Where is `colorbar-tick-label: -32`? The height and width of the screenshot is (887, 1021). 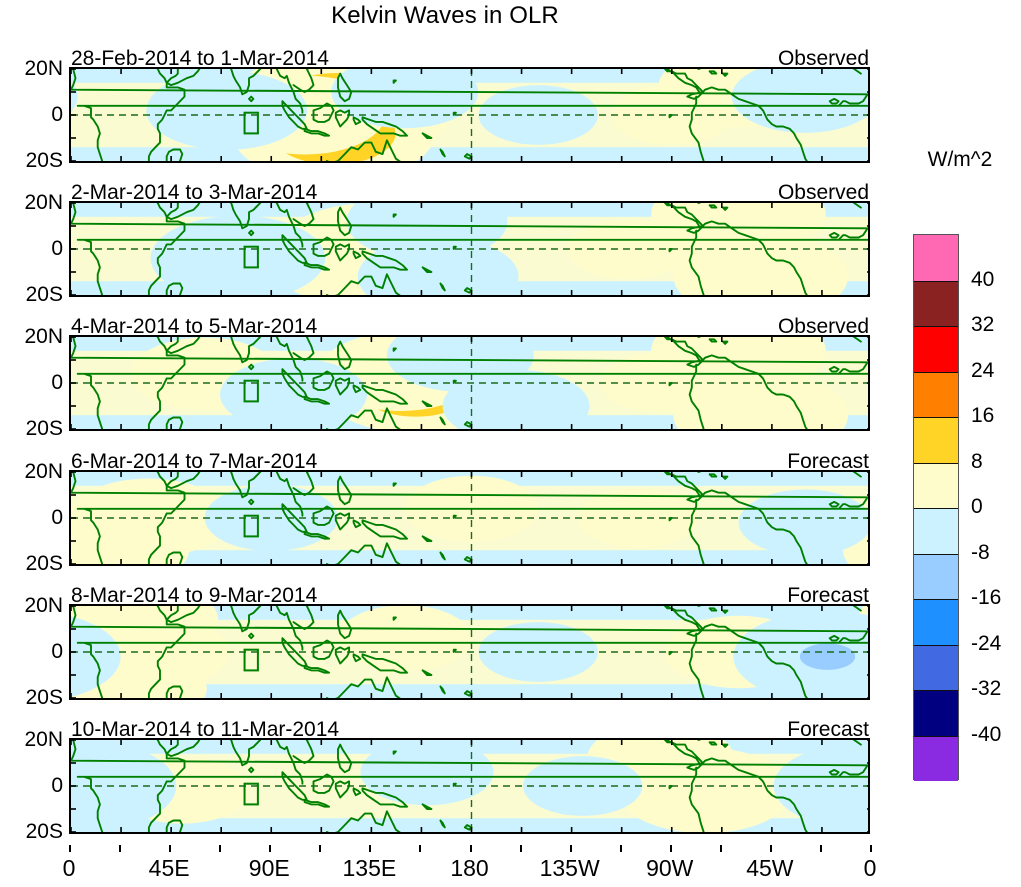
colorbar-tick-label: -32 is located at coordinates (986, 688).